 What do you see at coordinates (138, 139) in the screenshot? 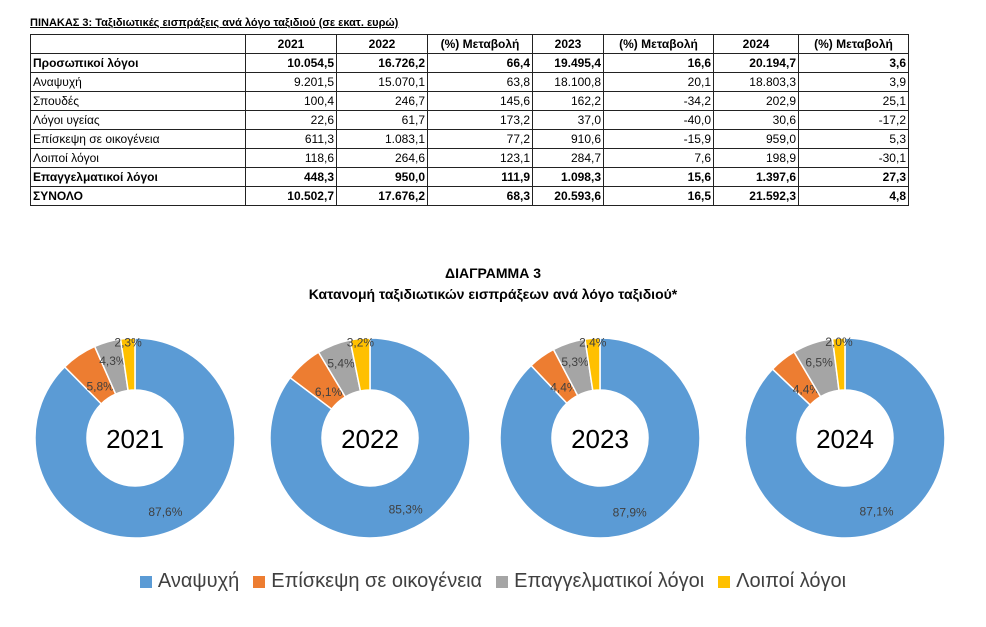
I see `row-label: Επίσκεψη σε οικογένεια` at bounding box center [138, 139].